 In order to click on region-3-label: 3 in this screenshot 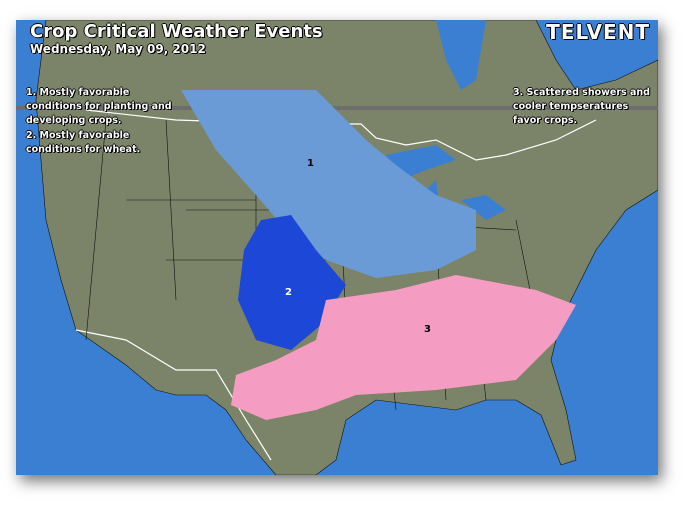, I will do `click(427, 329)`.